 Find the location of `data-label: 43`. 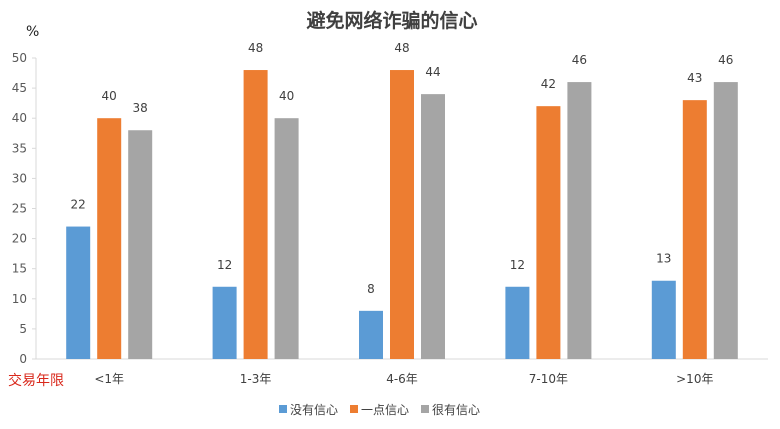

data-label: 43 is located at coordinates (694, 78).